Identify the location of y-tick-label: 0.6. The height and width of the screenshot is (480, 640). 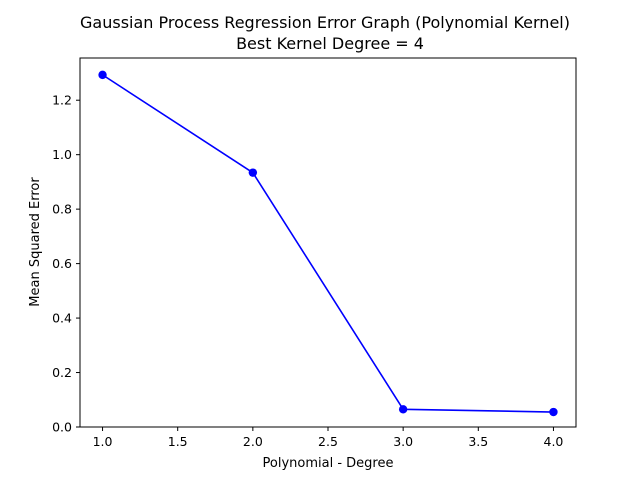
(62, 263).